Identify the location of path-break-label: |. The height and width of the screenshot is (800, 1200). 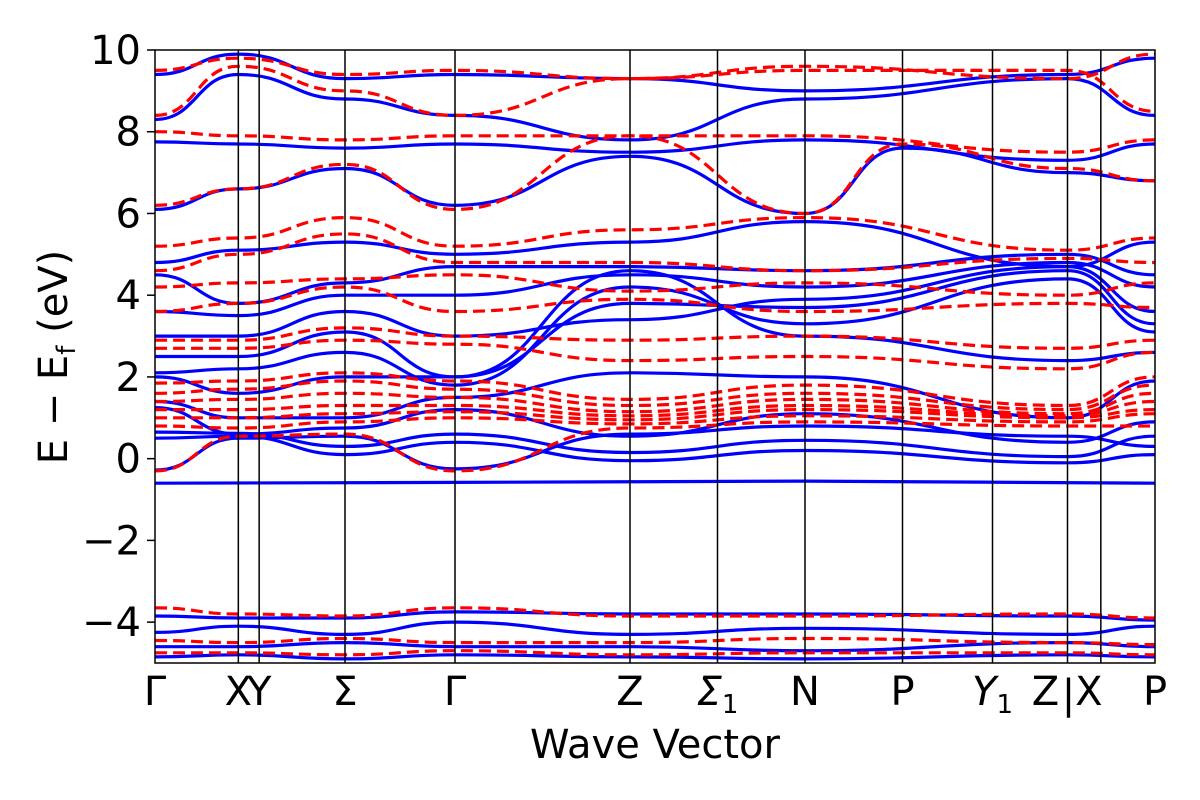
(1068, 695).